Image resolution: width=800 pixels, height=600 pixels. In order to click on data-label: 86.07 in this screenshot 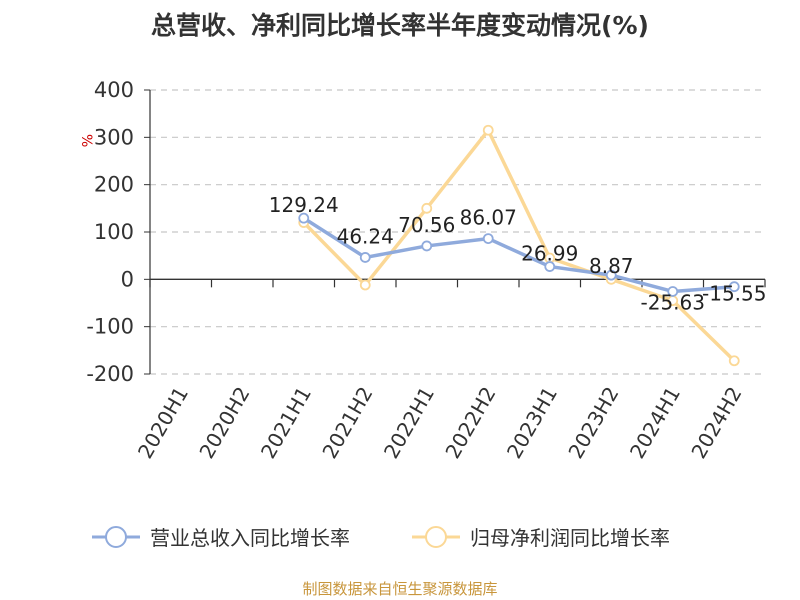, I will do `click(488, 218)`.